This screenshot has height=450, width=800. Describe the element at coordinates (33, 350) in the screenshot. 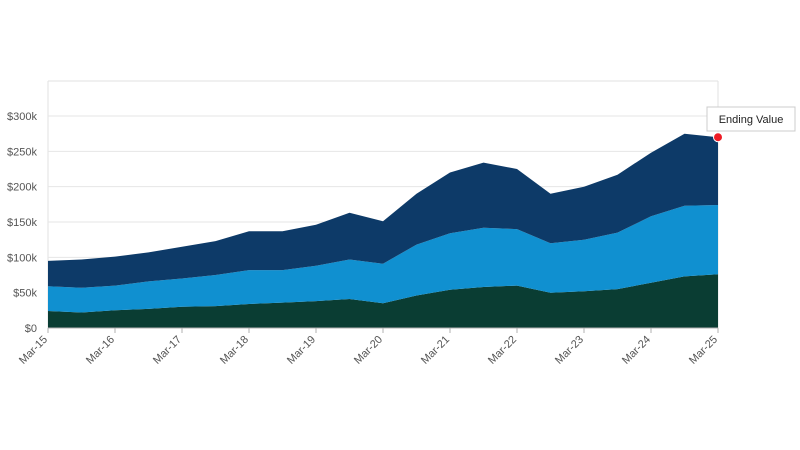

I see `x-tick-label: Mar-15` at that location.